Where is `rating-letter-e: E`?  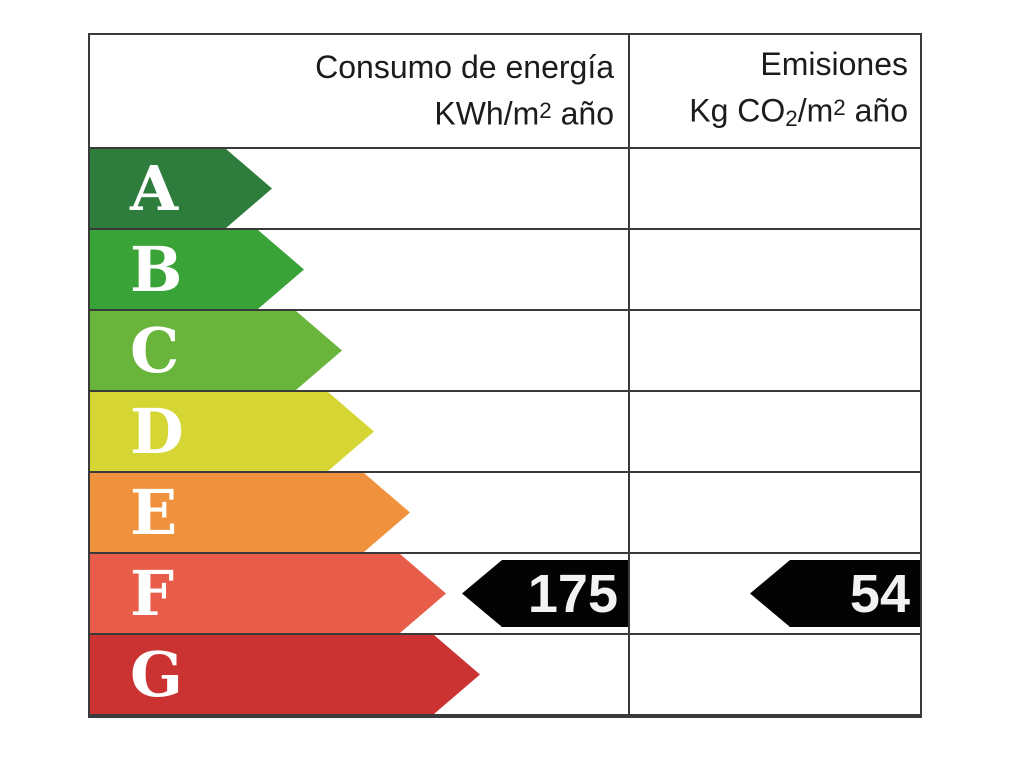 rating-letter-e: E is located at coordinates (154, 512).